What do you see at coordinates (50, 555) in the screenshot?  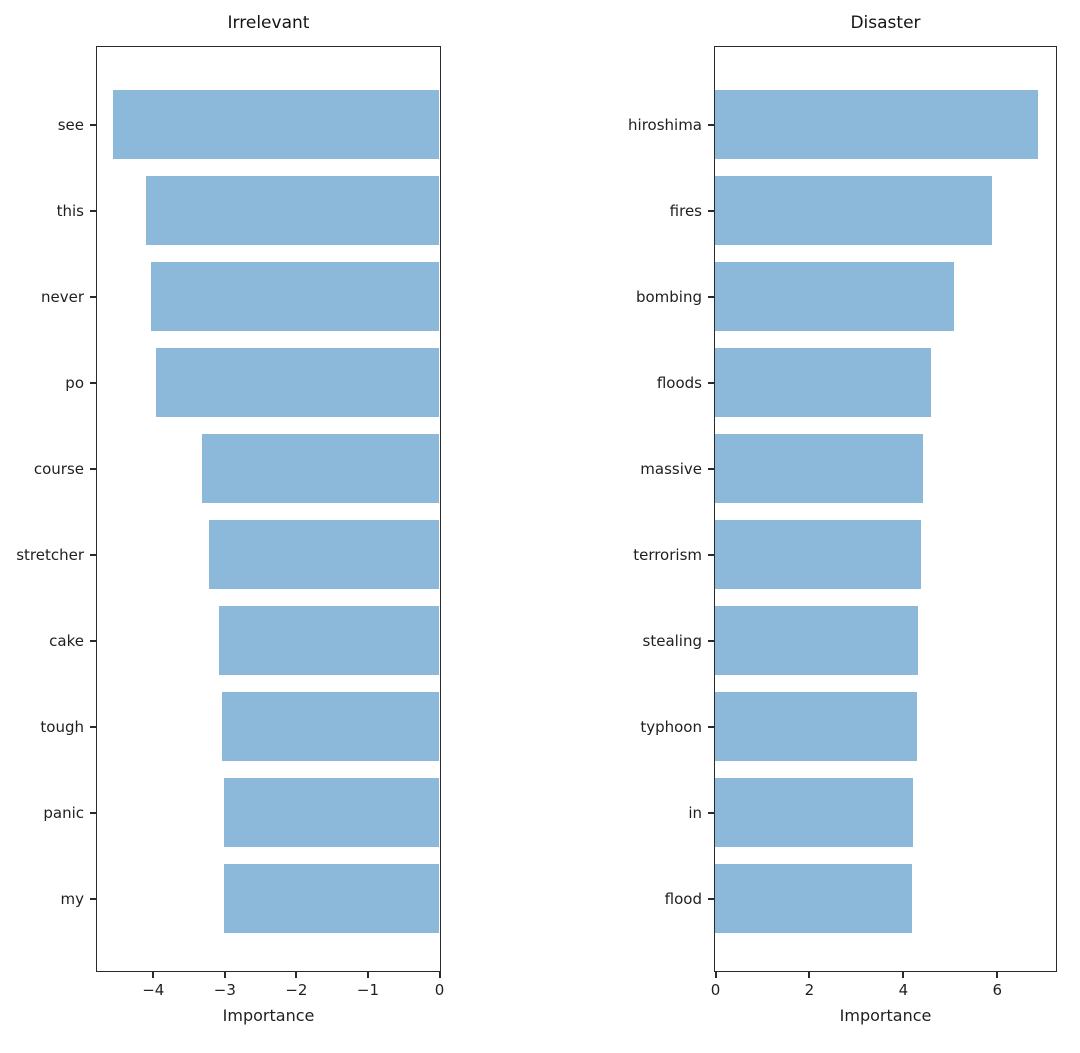 I see `category-label: stretcher` at bounding box center [50, 555].